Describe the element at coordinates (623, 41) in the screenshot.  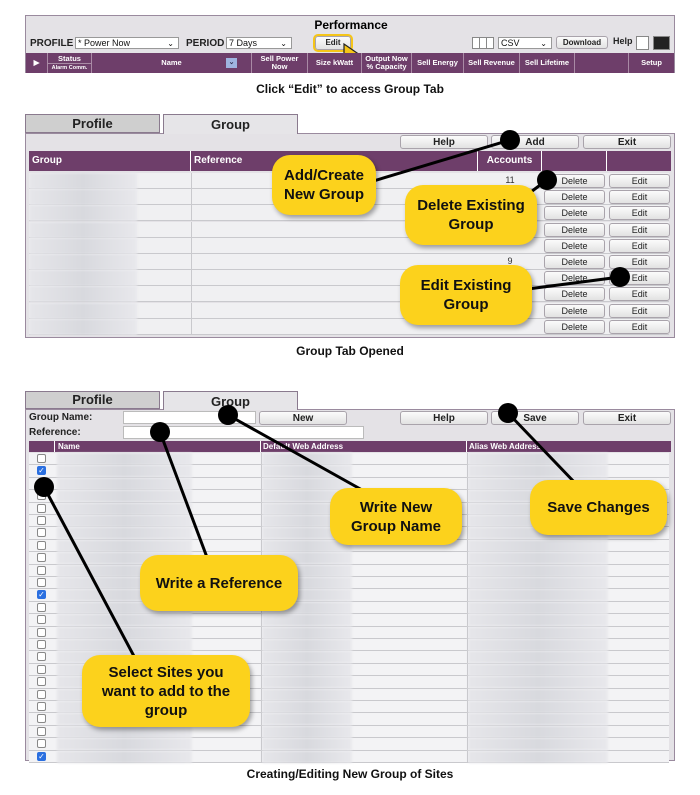
I see `help-label: Help` at that location.